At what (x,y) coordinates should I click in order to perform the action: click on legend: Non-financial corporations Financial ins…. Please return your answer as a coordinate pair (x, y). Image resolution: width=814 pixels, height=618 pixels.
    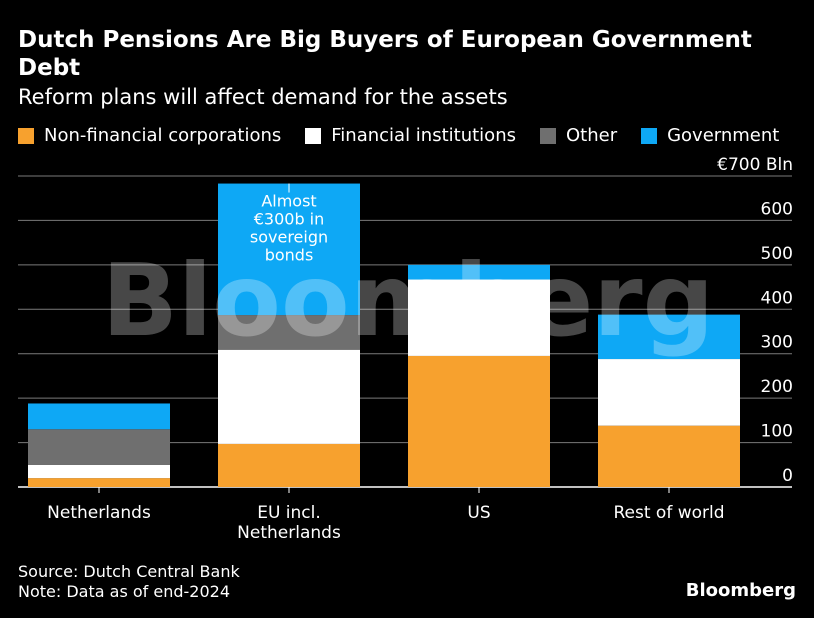
    Looking at the image, I should click on (398, 136).